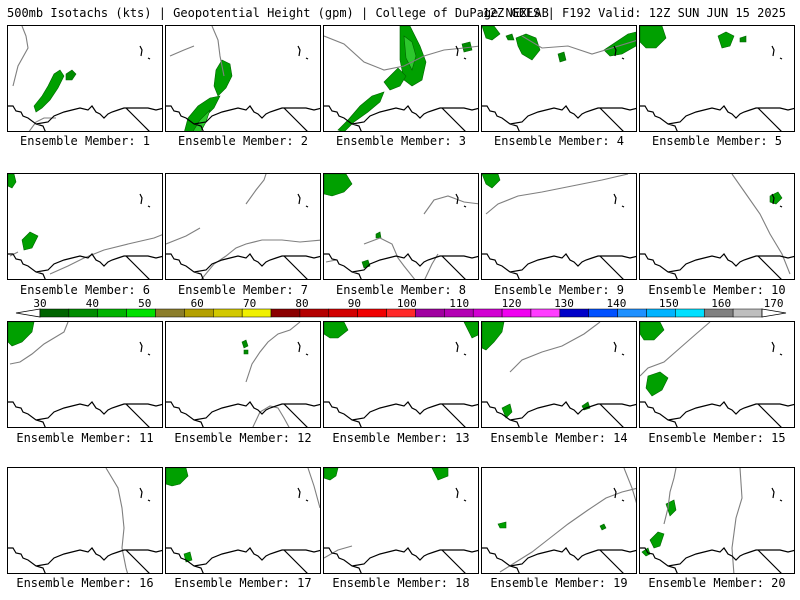 The width and height of the screenshot is (800, 600). Describe the element at coordinates (401, 438) in the screenshot. I see `ensemble-member-label: Ensemble Member: 13` at that location.